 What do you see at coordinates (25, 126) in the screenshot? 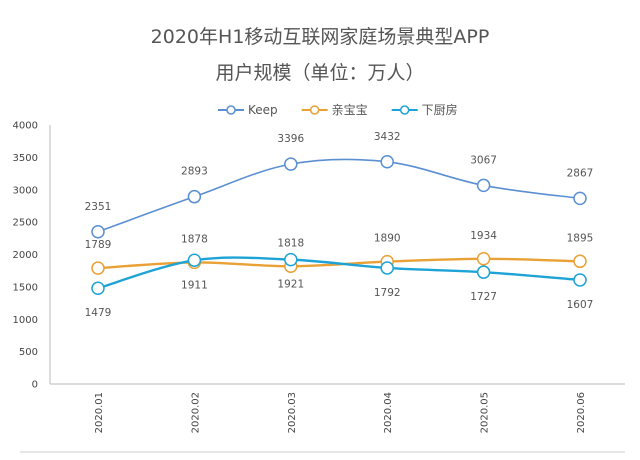
I see `y-tick-label: 4000` at bounding box center [25, 126].